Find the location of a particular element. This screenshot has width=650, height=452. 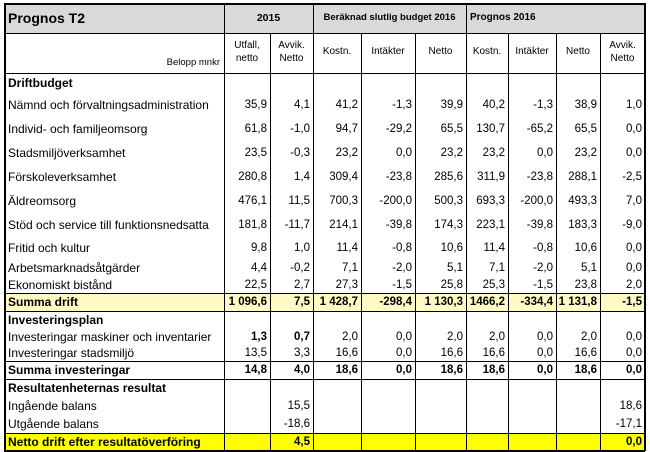

table-cell: 476,1 is located at coordinates (252, 201).